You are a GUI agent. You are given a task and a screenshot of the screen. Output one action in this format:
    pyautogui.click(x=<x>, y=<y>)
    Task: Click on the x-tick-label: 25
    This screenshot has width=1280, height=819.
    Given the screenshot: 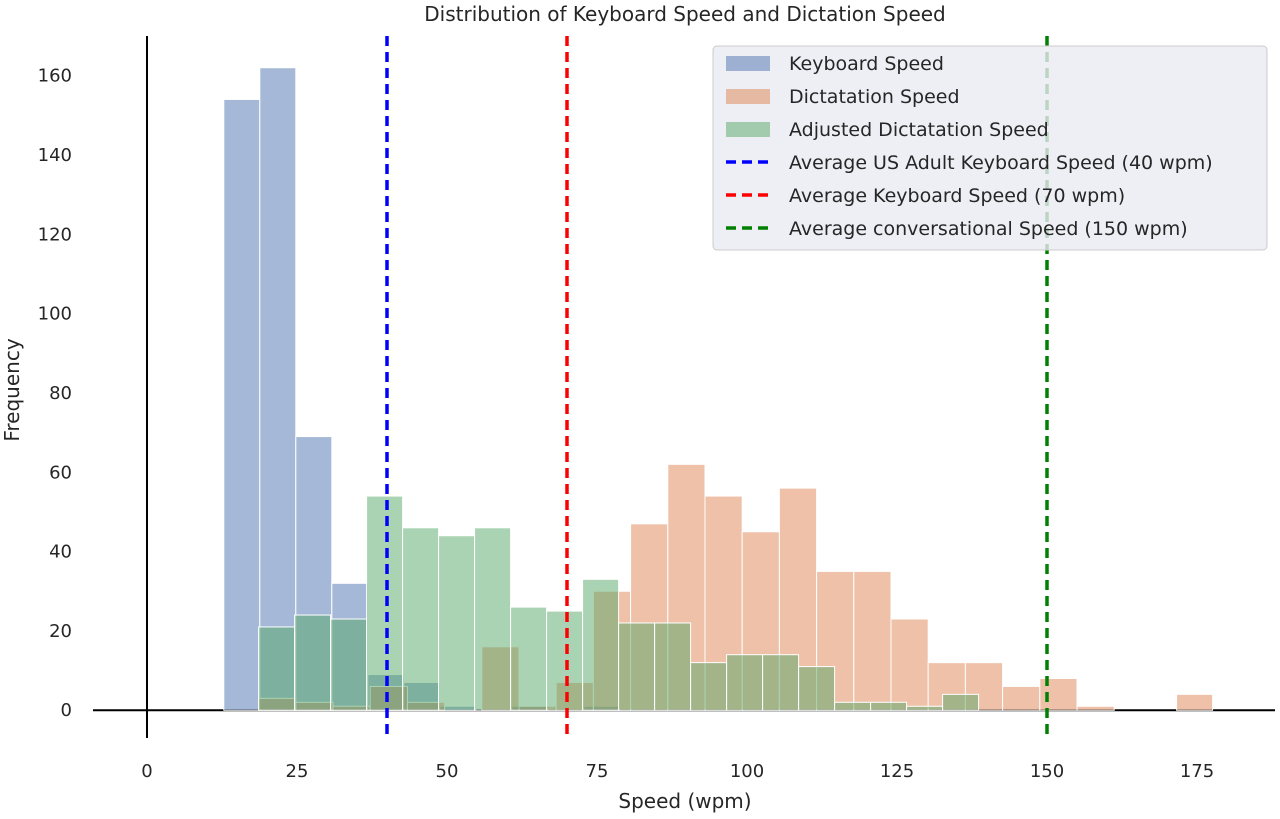 What is the action you would take?
    pyautogui.click(x=297, y=771)
    